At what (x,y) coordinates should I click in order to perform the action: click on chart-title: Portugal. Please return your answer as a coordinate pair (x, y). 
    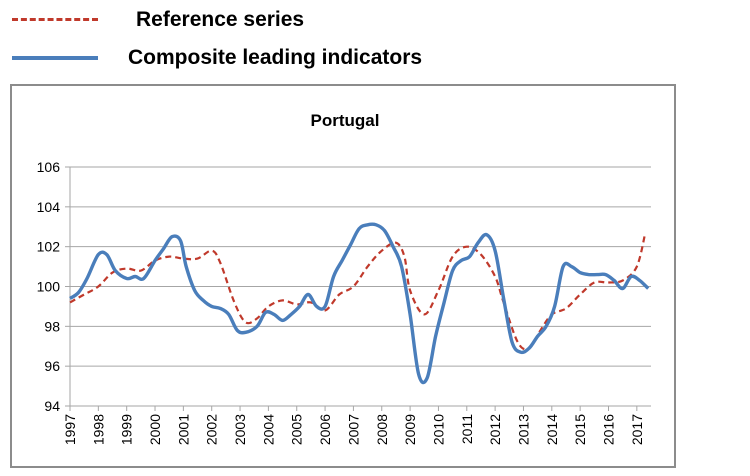
    Looking at the image, I should click on (345, 120).